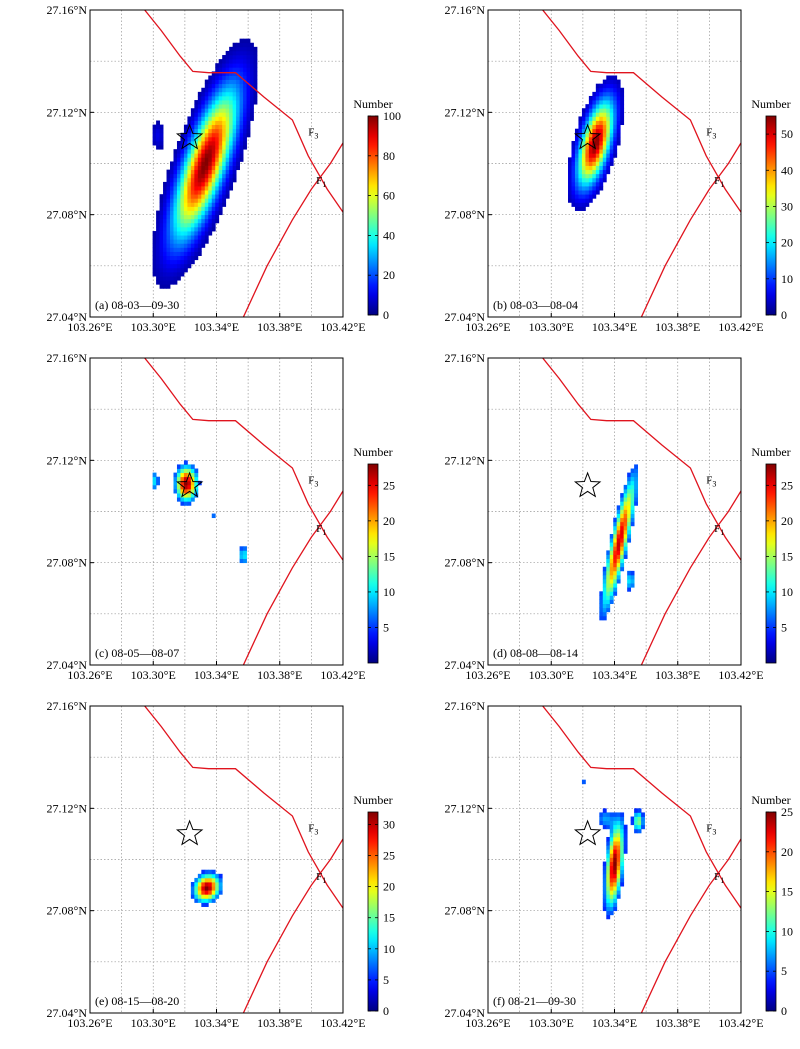  I want to click on faults, so click(243, 859).